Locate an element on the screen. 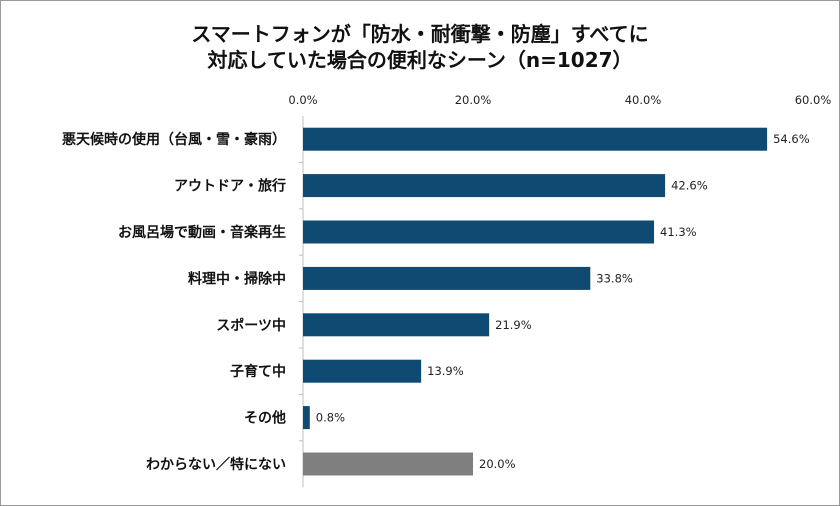 The height and width of the screenshot is (506, 840). data-label: 0.8% is located at coordinates (330, 418).